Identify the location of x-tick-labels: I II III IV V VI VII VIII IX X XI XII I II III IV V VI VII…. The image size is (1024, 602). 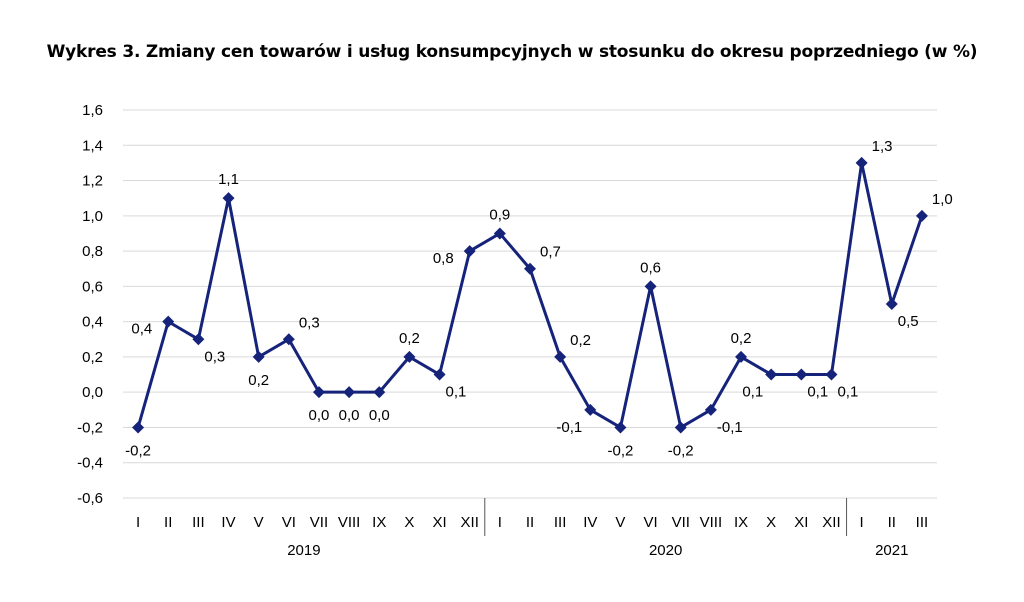
(532, 522).